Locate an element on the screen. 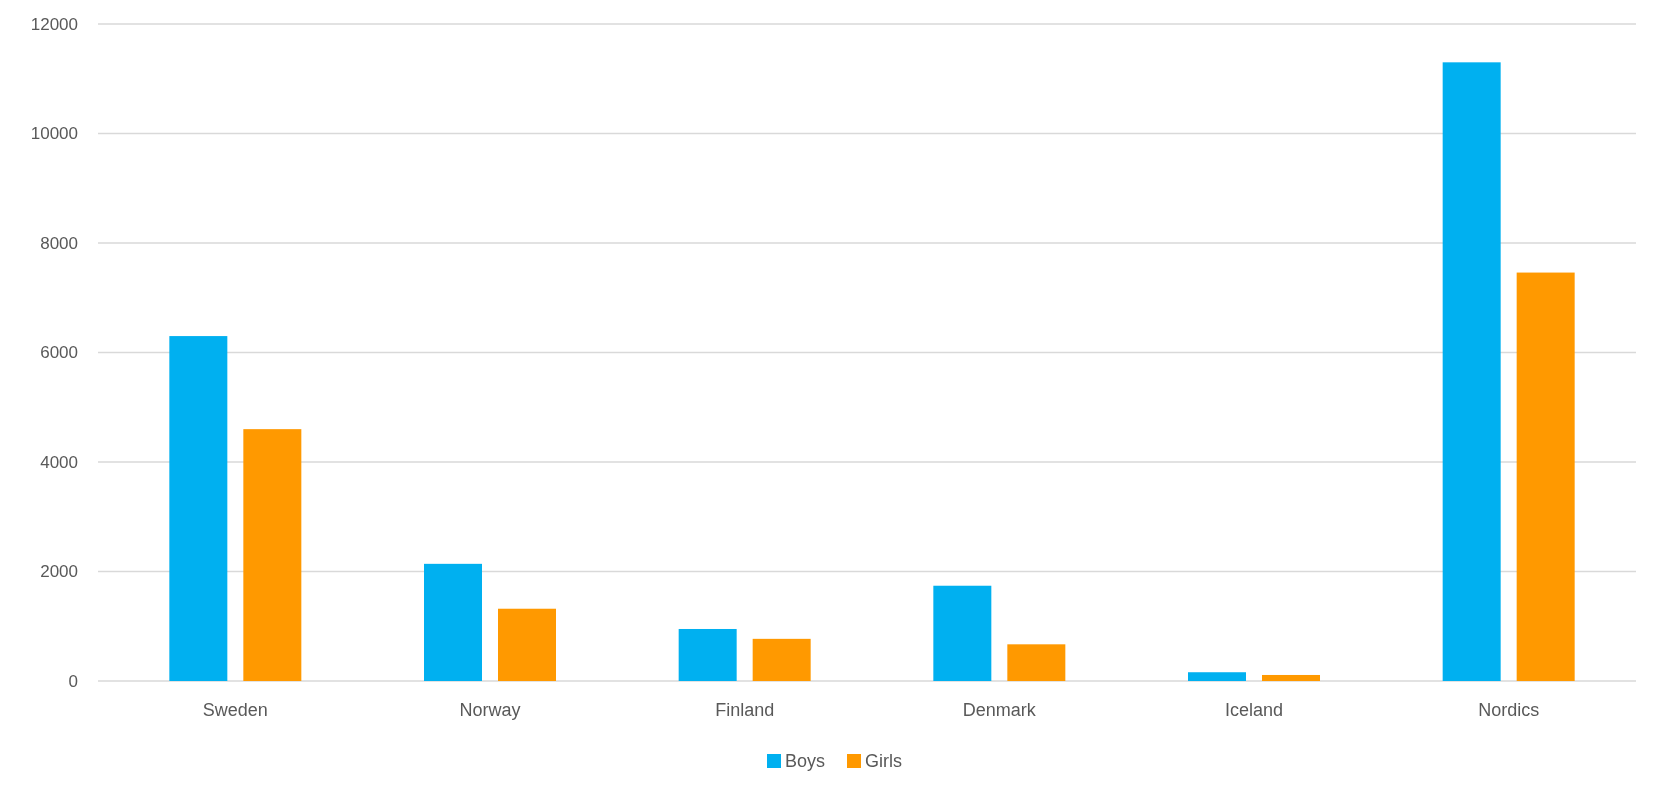  y-tick-label: 12000 is located at coordinates (54, 24).